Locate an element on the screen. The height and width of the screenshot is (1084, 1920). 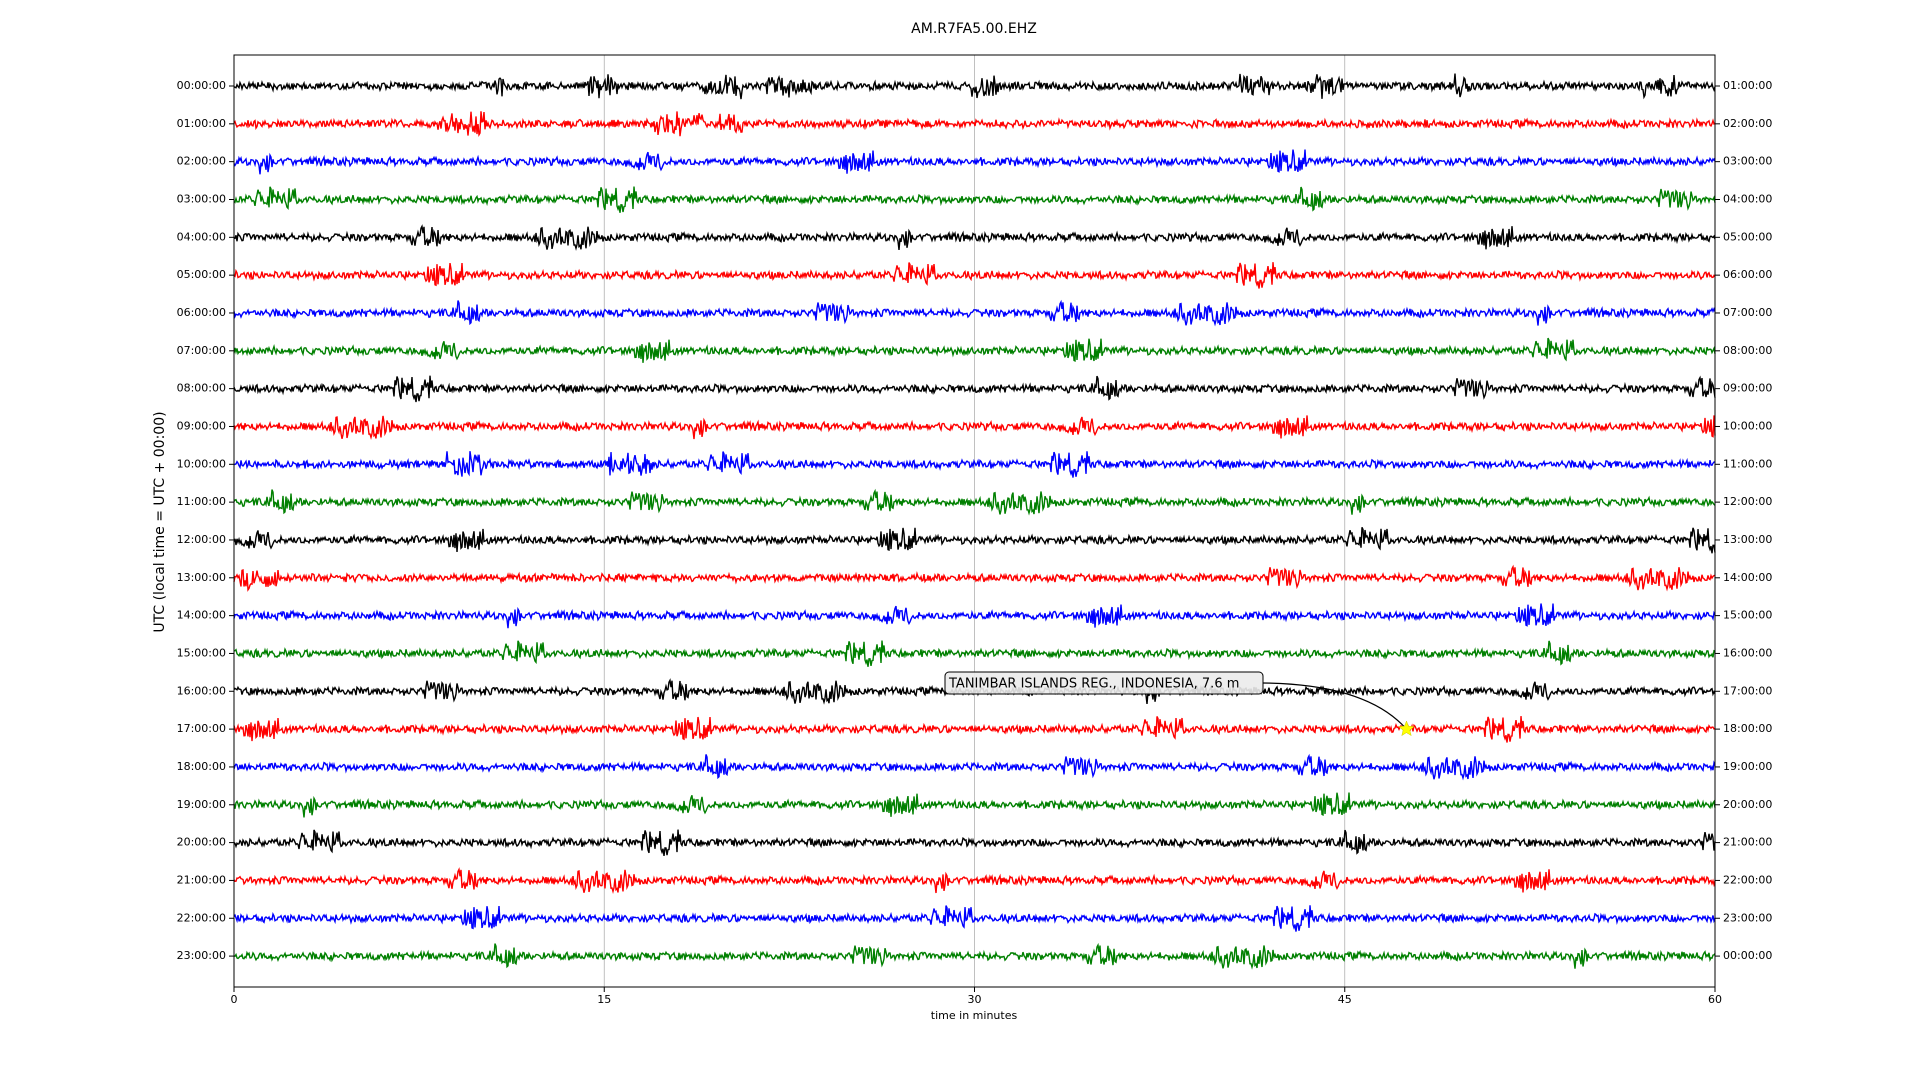
y-tick-label: 04:00:00 is located at coordinates (201, 236).